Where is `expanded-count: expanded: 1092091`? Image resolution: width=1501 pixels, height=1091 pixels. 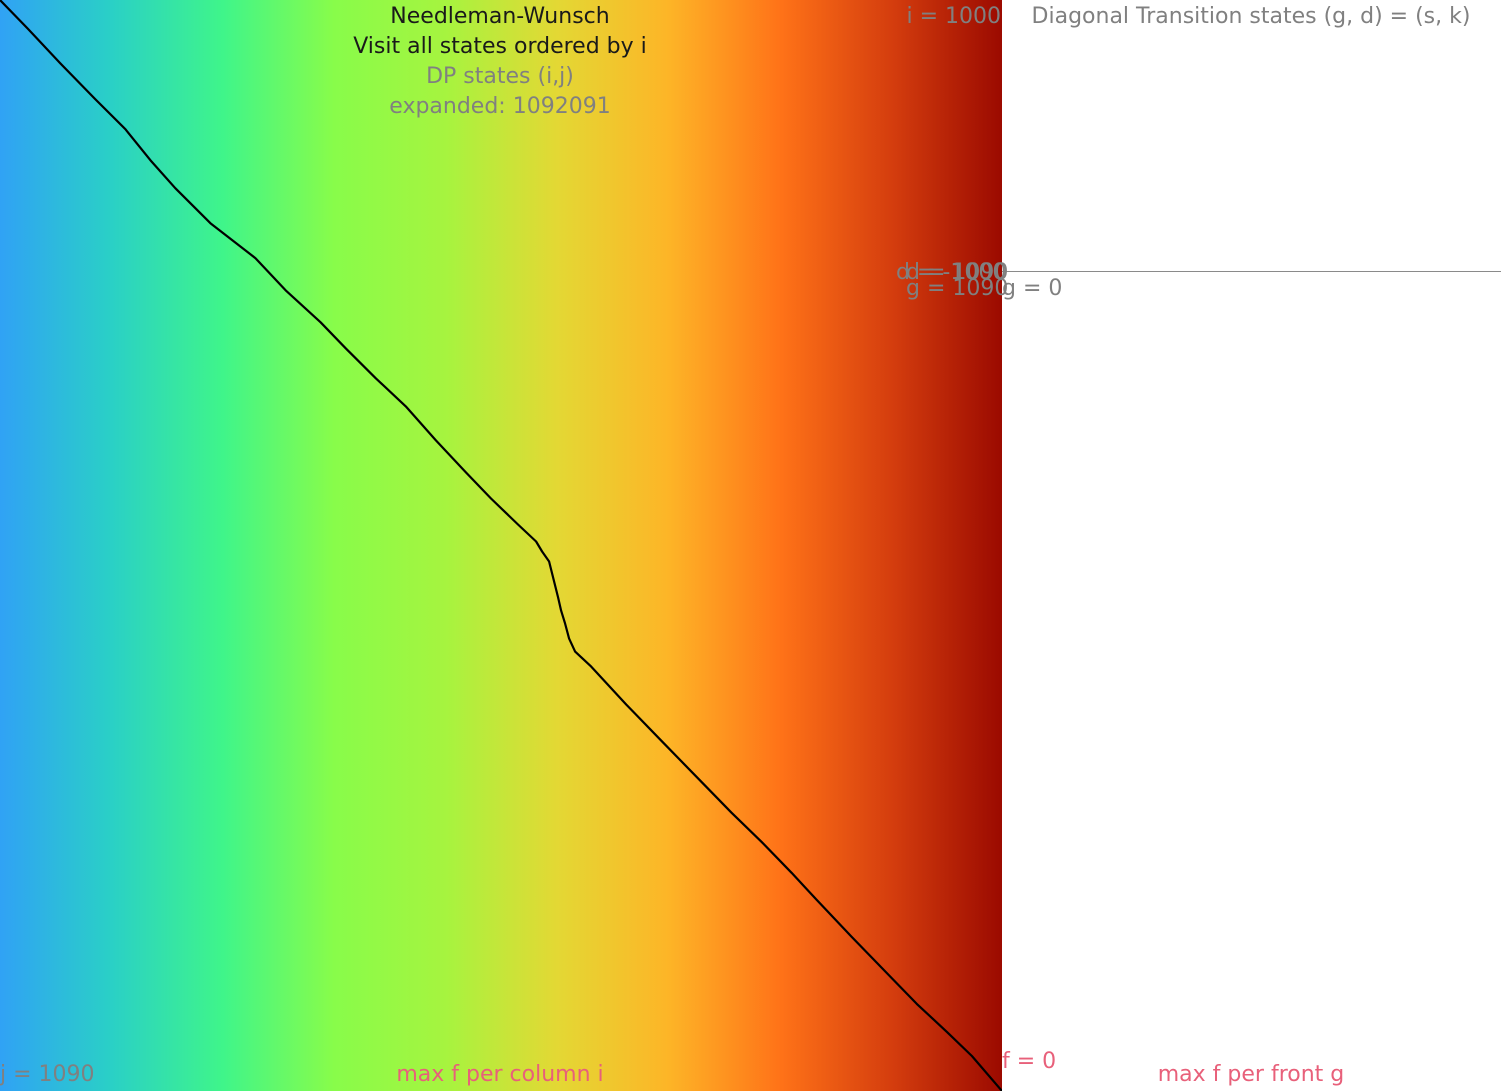 expanded-count: expanded: 1092091 is located at coordinates (500, 106).